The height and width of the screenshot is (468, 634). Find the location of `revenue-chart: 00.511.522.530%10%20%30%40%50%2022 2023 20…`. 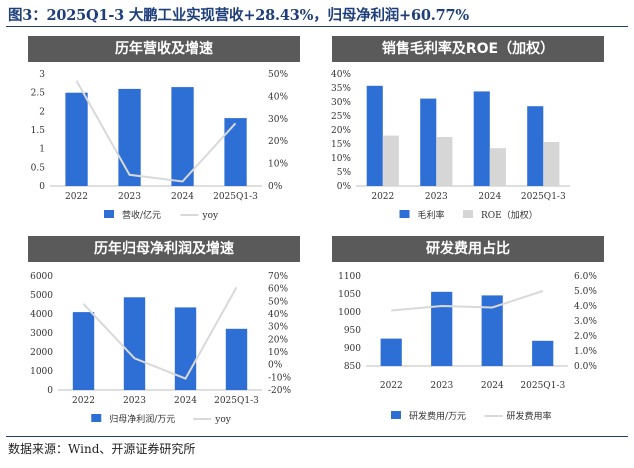

revenue-chart: 00.511.522.530%10%20%30%40%50%2022 2023 20… is located at coordinates (160, 145).